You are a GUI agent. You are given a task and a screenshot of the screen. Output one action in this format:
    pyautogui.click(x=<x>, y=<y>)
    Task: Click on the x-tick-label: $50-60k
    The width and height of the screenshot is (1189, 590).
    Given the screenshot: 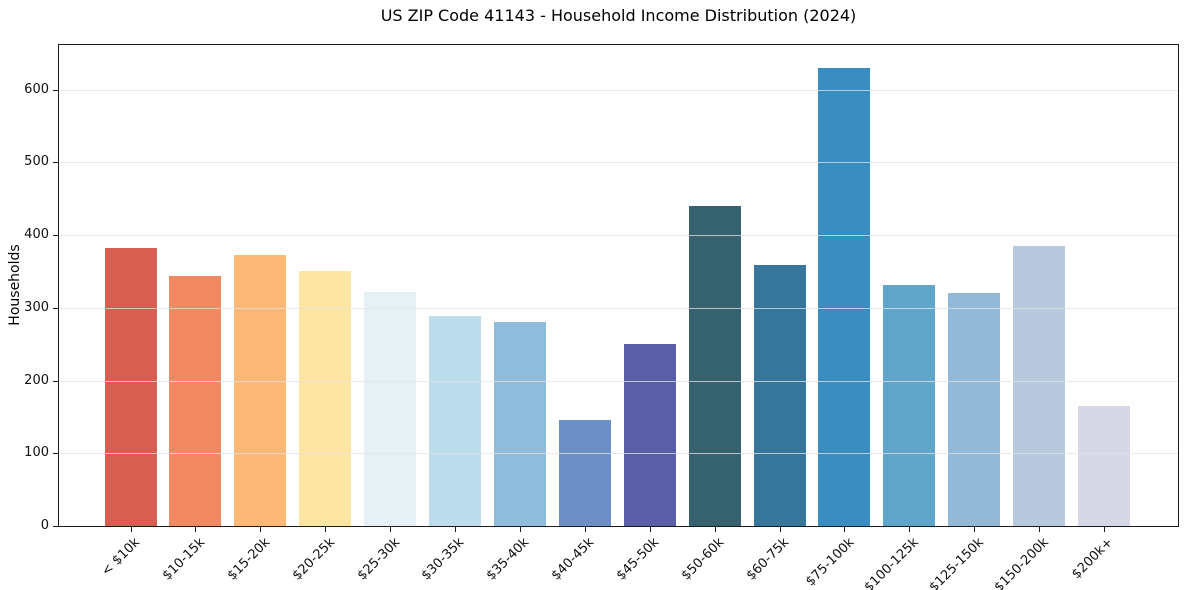 What is the action you would take?
    pyautogui.click(x=703, y=559)
    